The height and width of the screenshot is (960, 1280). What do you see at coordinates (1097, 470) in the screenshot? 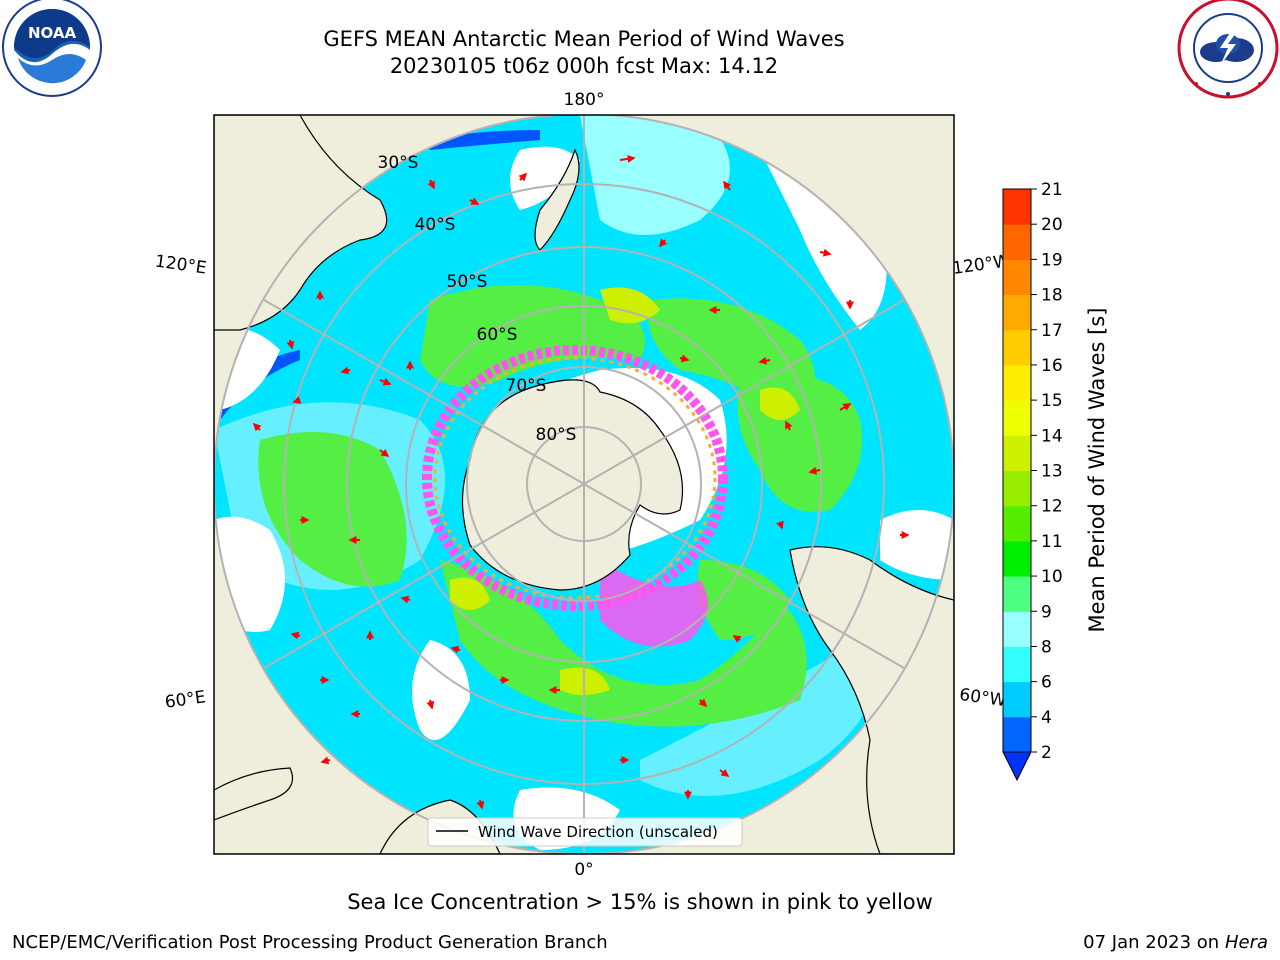
I see `colorbar-label: Mean Period of Wind Waves [s]` at bounding box center [1097, 470].